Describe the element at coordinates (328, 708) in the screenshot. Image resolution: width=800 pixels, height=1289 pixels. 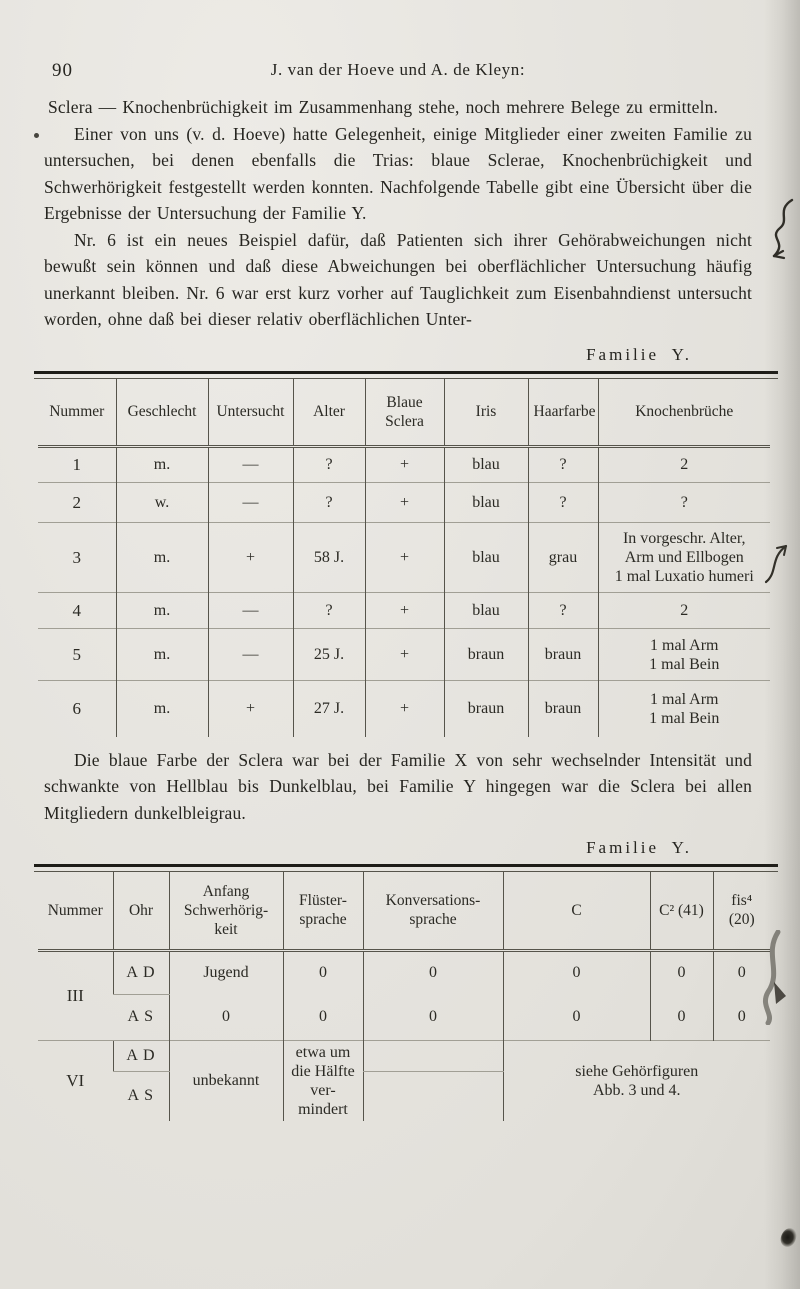
I see `cell-alter: 27 J.` at that location.